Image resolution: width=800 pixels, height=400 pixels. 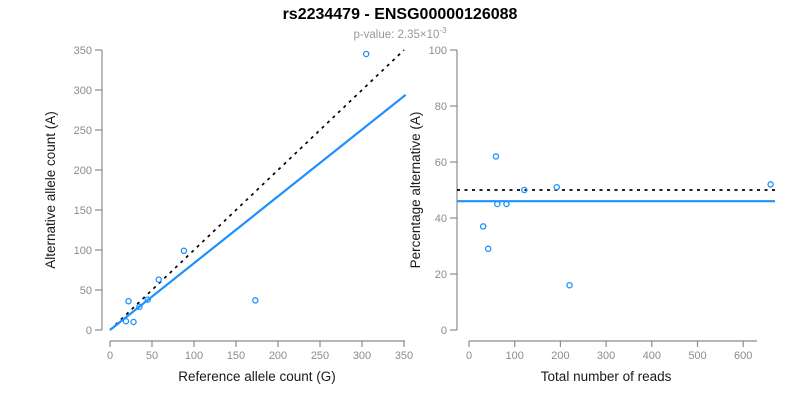 I want to click on y-tick-label: 80, so click(x=441, y=107).